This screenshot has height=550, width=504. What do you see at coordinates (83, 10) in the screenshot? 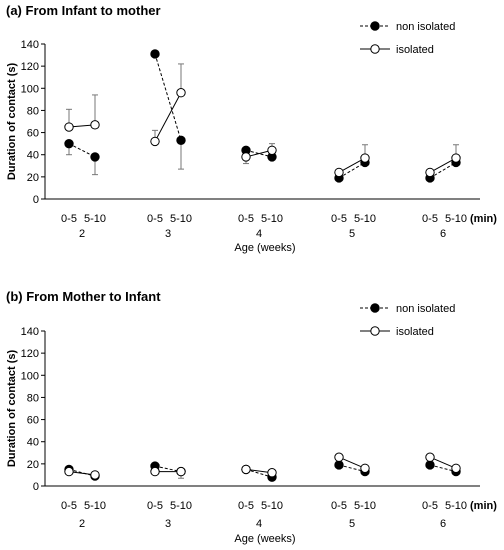
I see `chart-title: (a) From Infant to mother` at bounding box center [83, 10].